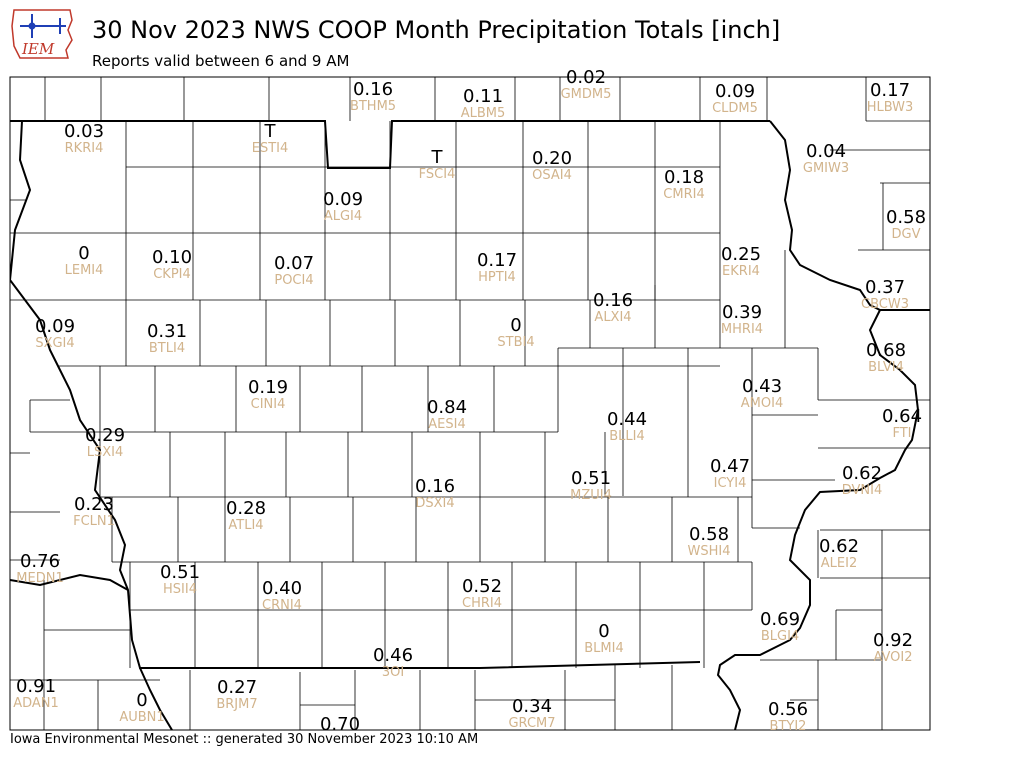 This screenshot has width=1024, height=768. Describe the element at coordinates (780, 619) in the screenshot. I see `precip-value: 0.69` at that location.